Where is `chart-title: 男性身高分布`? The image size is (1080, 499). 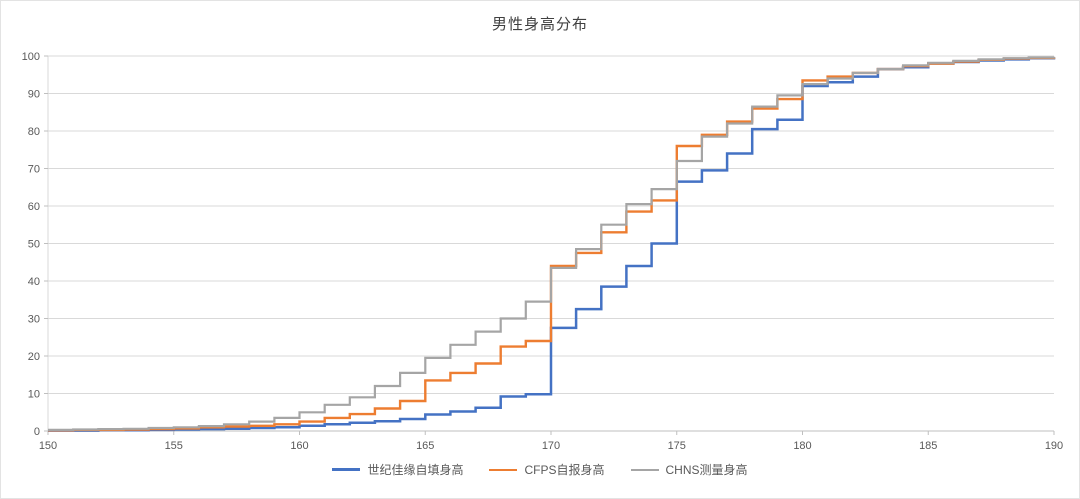 chart-title: 男性身高分布 is located at coordinates (539, 24).